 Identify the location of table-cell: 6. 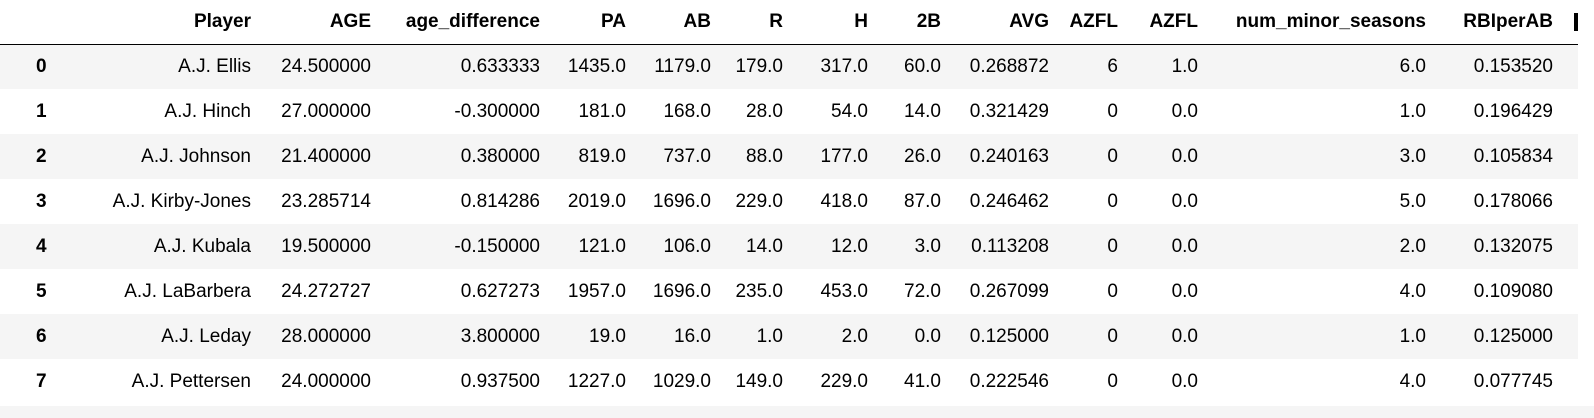
(1112, 66).